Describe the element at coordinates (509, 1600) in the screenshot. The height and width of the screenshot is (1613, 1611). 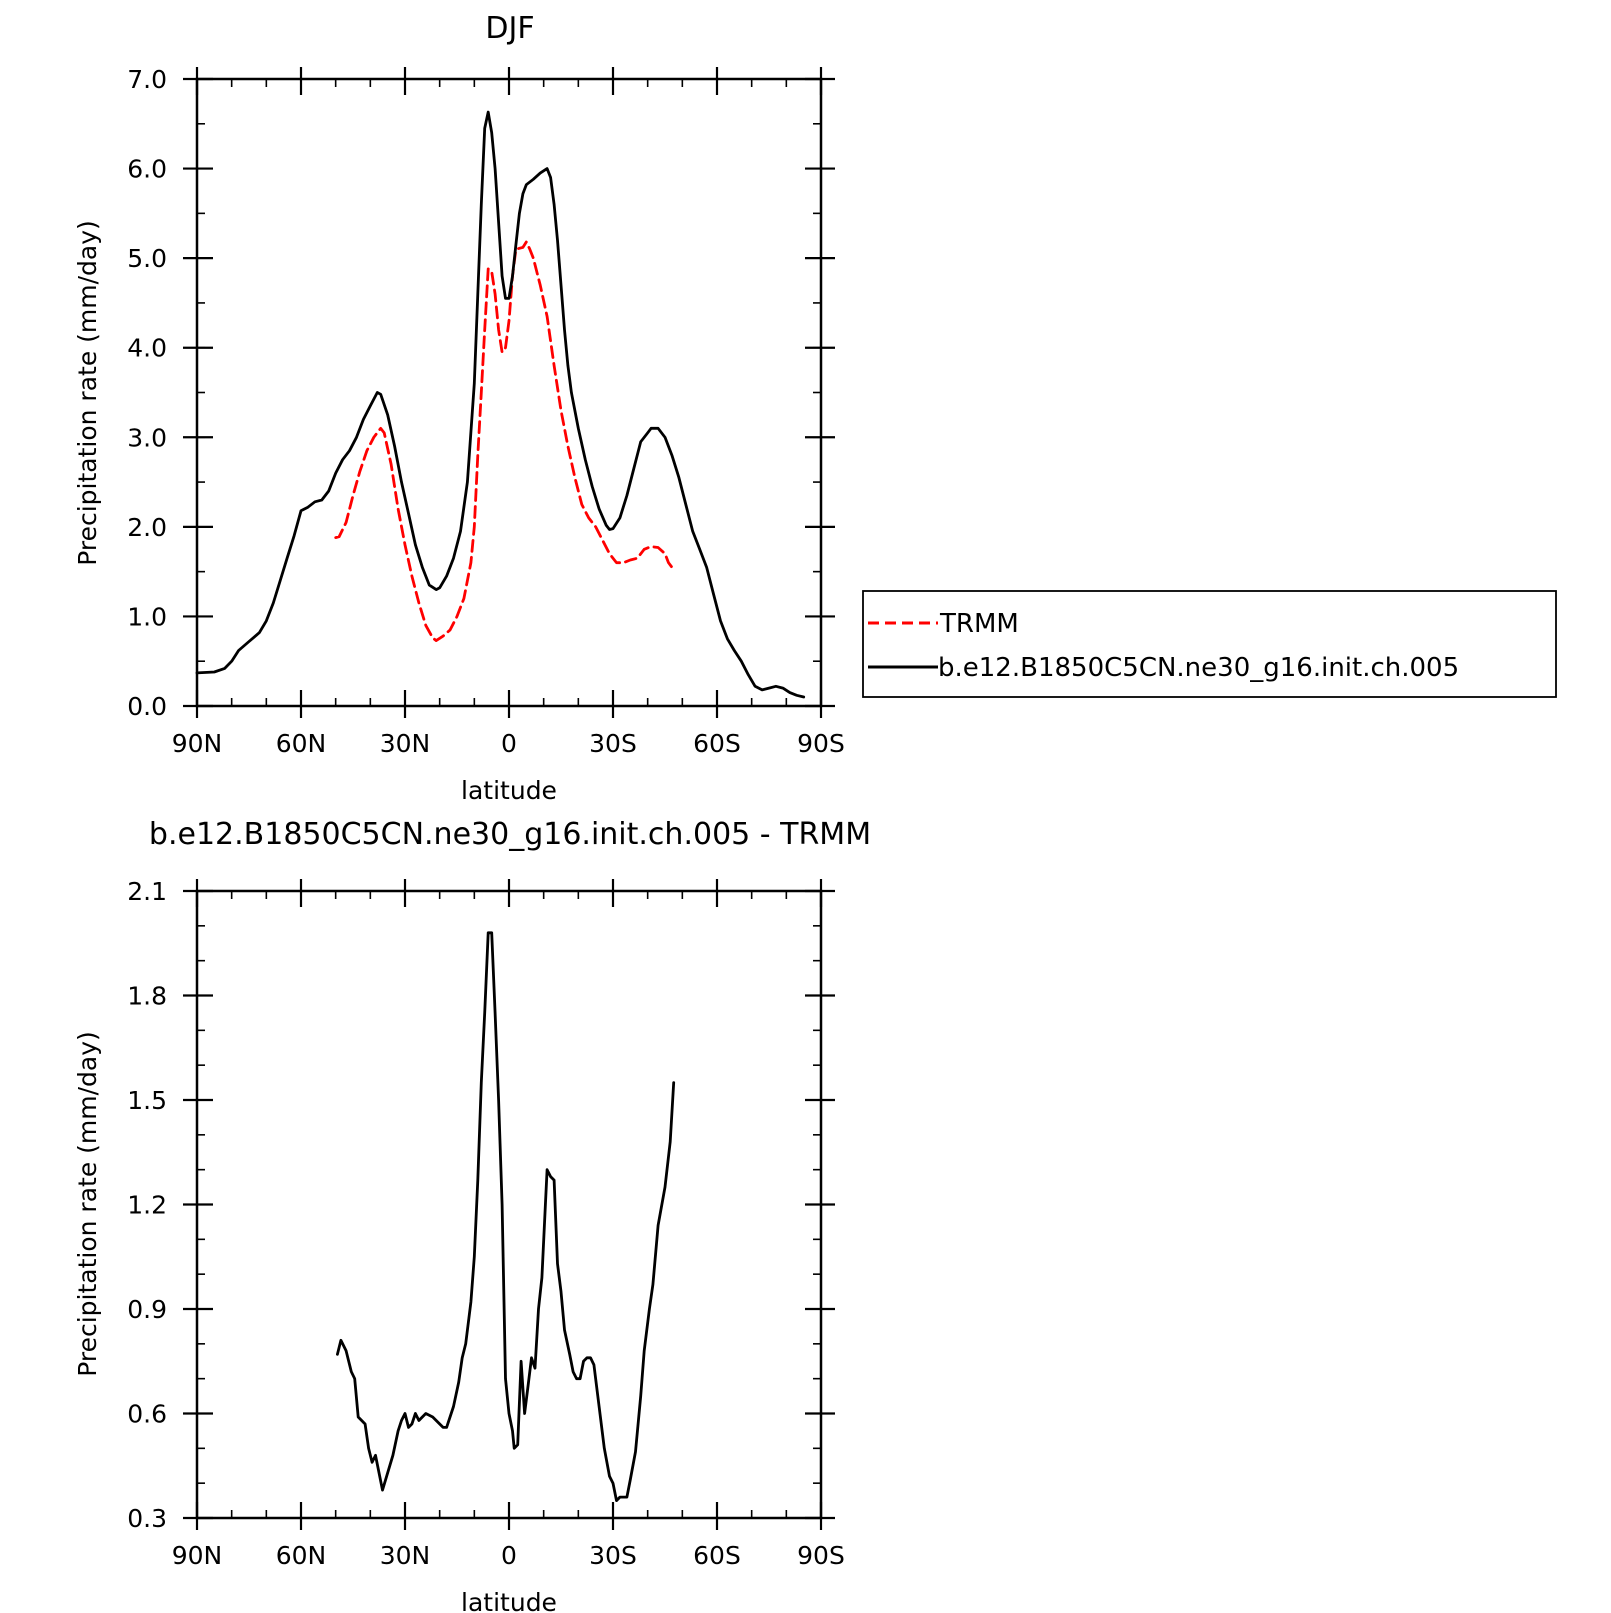
I see `bottom-x-axis-title: latitude` at that location.